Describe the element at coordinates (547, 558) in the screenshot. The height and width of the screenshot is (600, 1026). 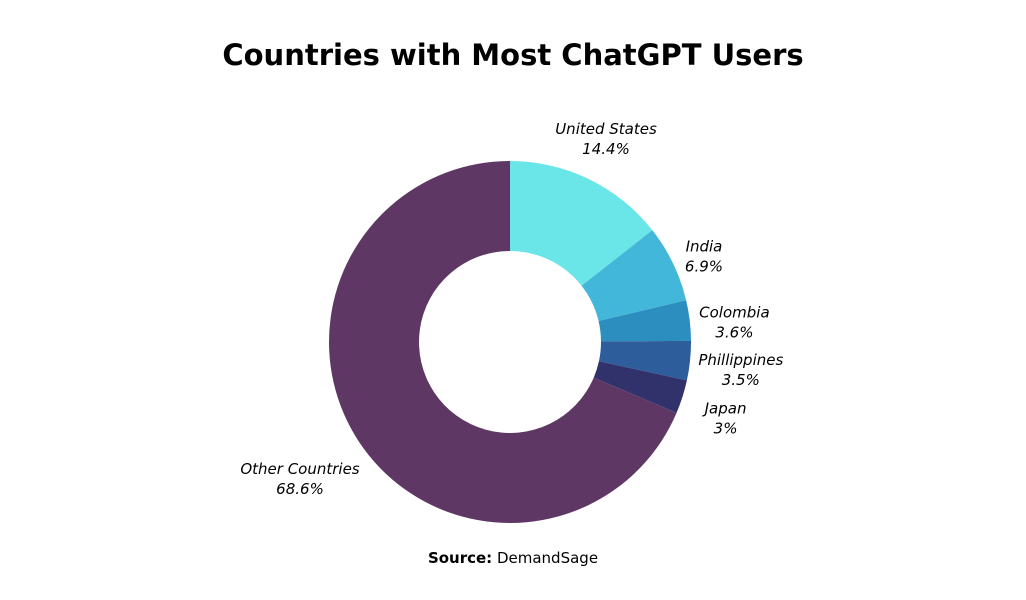
I see `source-text: DemandSage` at that location.